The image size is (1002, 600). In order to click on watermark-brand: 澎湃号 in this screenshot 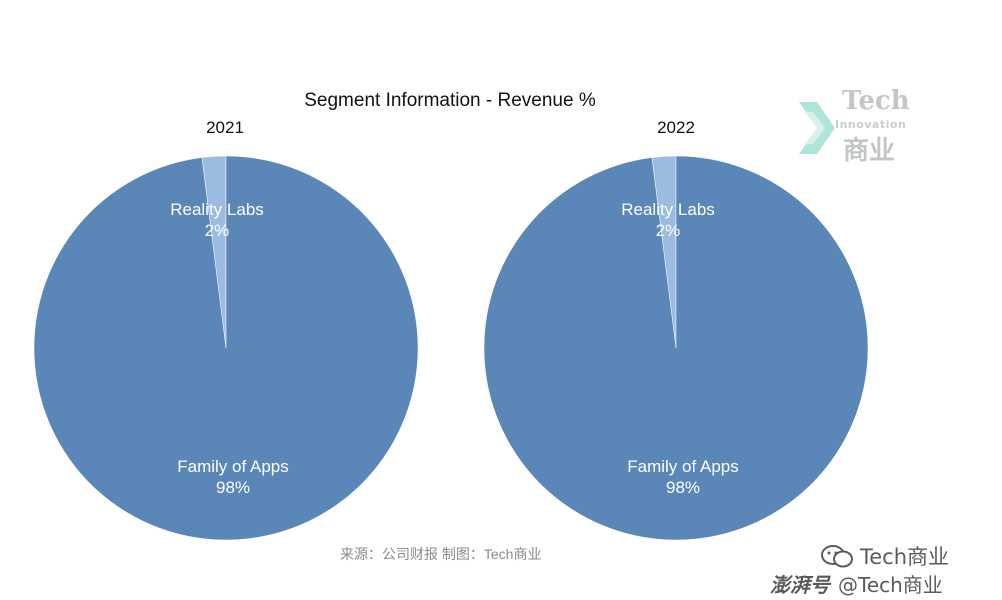, I will do `click(800, 585)`.